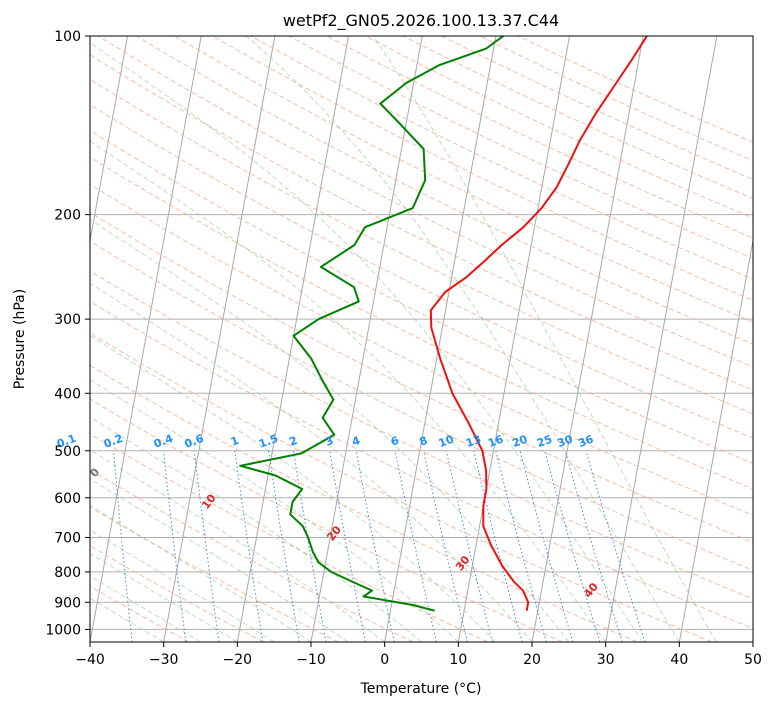 The width and height of the screenshot is (775, 708). Describe the element at coordinates (679, 660) in the screenshot. I see `x-tick-label: 40` at that location.